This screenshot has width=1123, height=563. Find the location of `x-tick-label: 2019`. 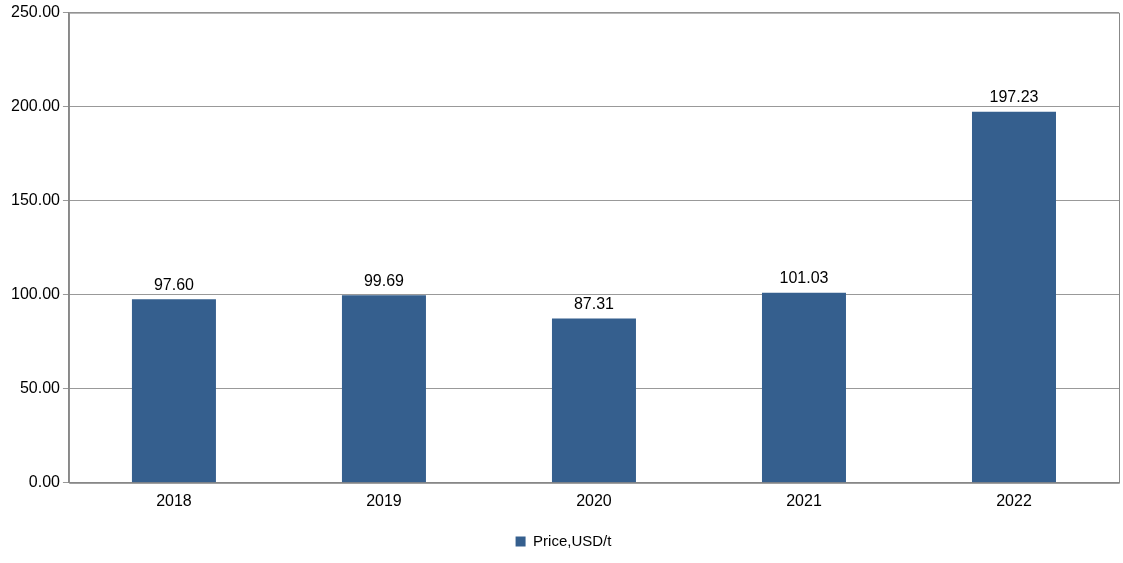

x-tick-label: 2019 is located at coordinates (384, 500).